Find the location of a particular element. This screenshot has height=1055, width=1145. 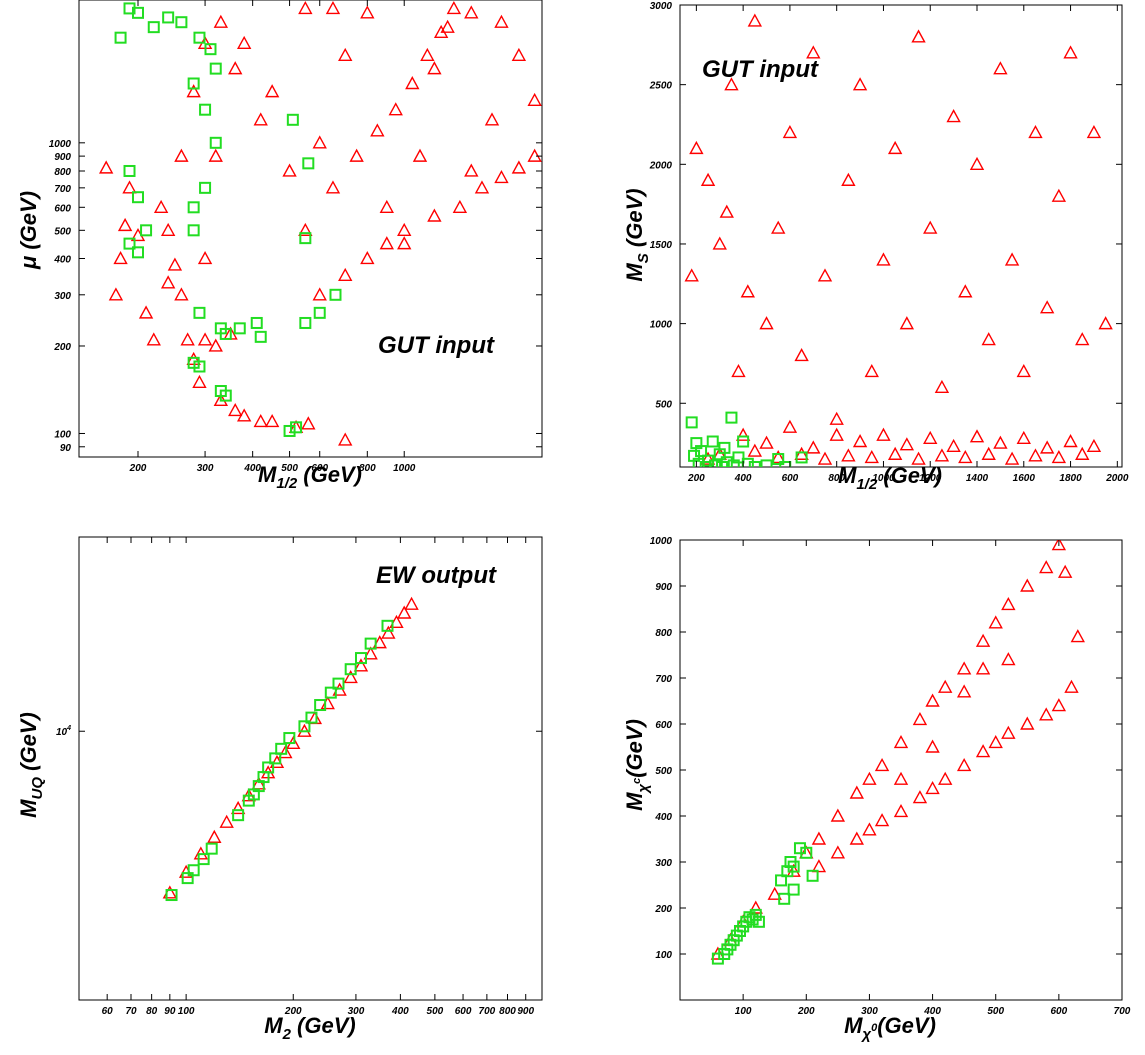

x-tick-label: 1200 is located at coordinates (930, 478).